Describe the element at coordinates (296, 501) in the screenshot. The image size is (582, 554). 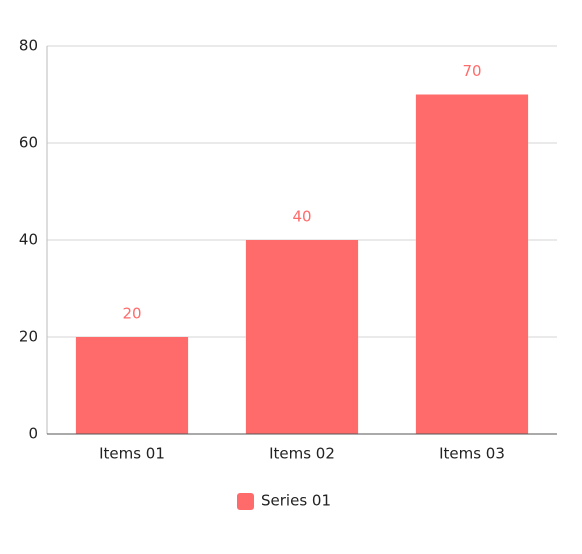
I see `legend-label: Series 01` at that location.